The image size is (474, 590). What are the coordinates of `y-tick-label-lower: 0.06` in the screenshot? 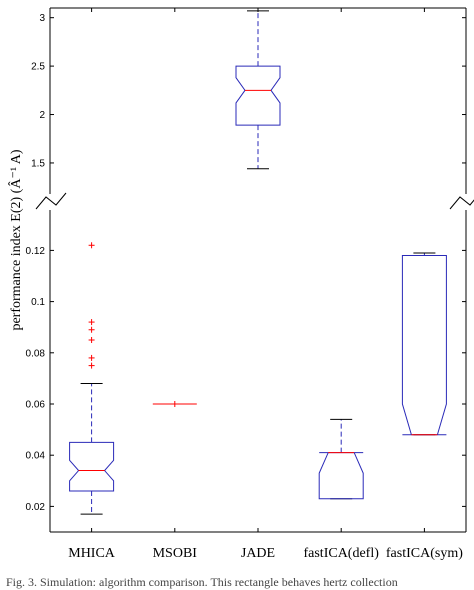 It's located at (36, 405).